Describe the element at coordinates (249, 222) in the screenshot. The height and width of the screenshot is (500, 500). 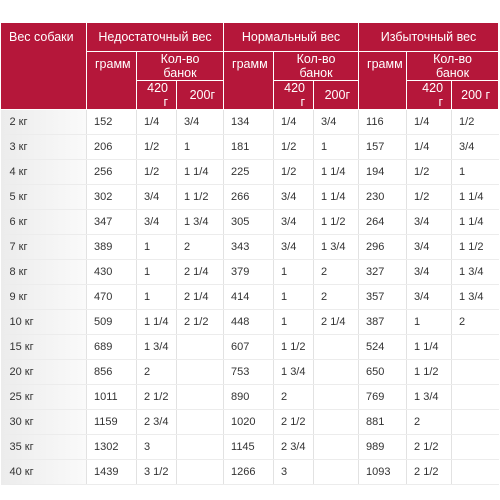
I see `table-row: 6 кг 347 3/4 1 3/4 305 3/4 1 1/2 264 3/4 1 1/4` at that location.